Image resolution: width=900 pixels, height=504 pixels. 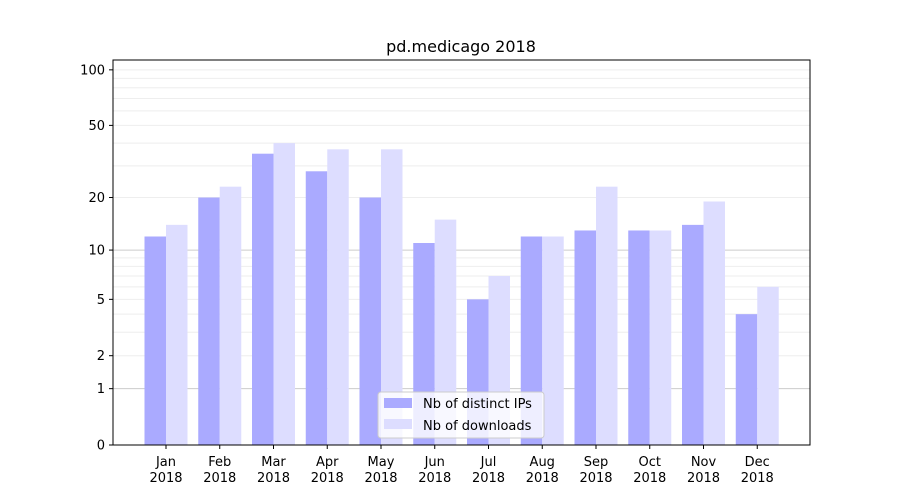 I want to click on x-tick-label: Aug 2018, so click(x=542, y=470).